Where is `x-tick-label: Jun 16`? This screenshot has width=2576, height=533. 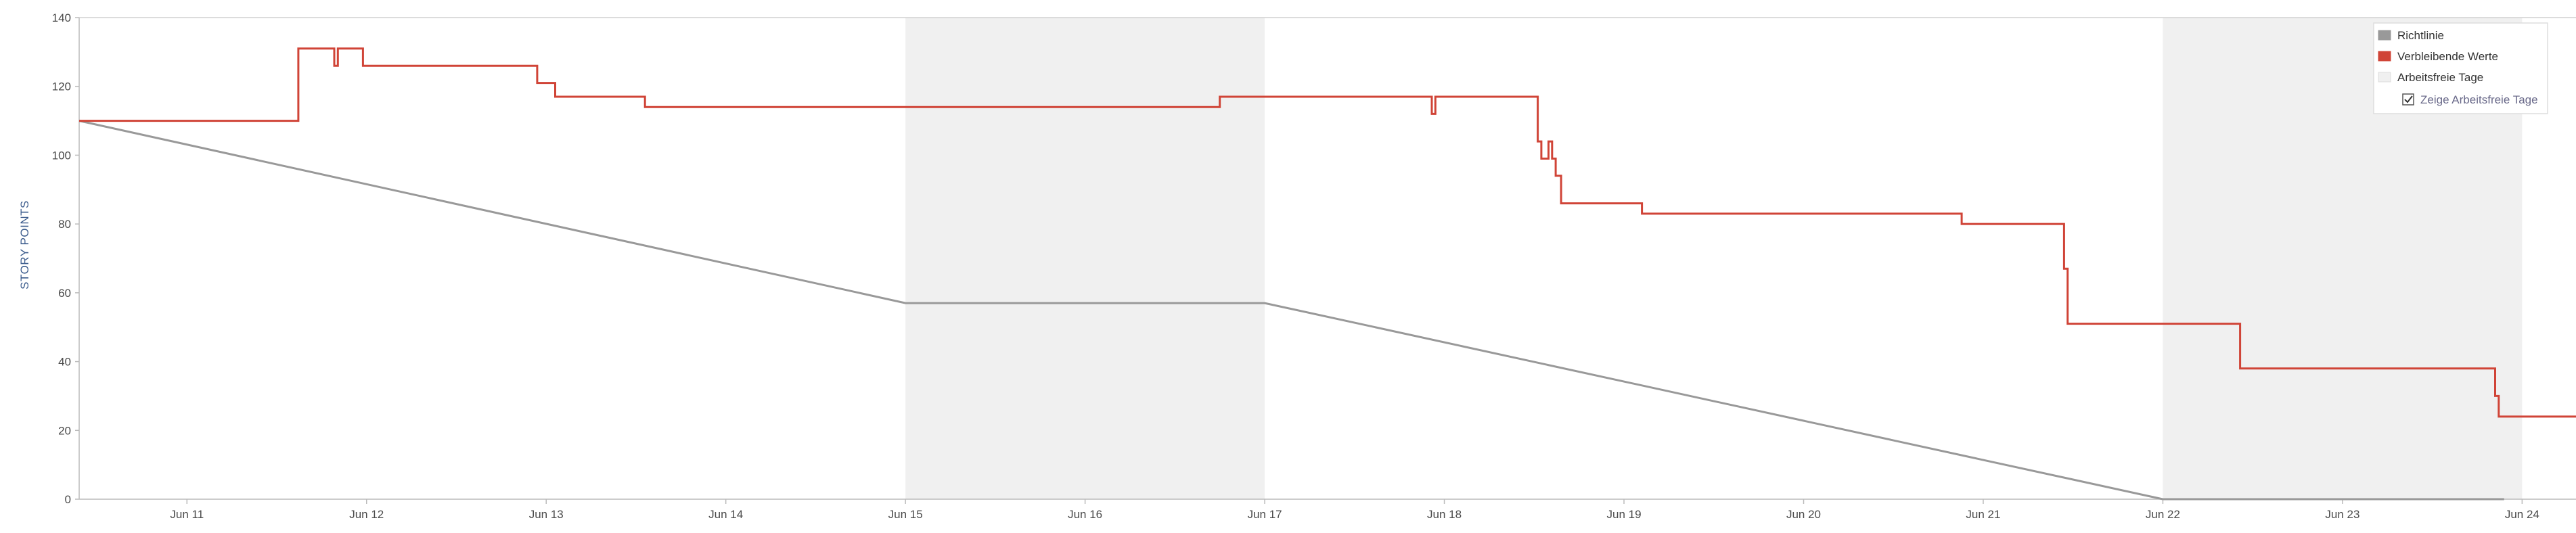 x-tick-label: Jun 16 is located at coordinates (1085, 514).